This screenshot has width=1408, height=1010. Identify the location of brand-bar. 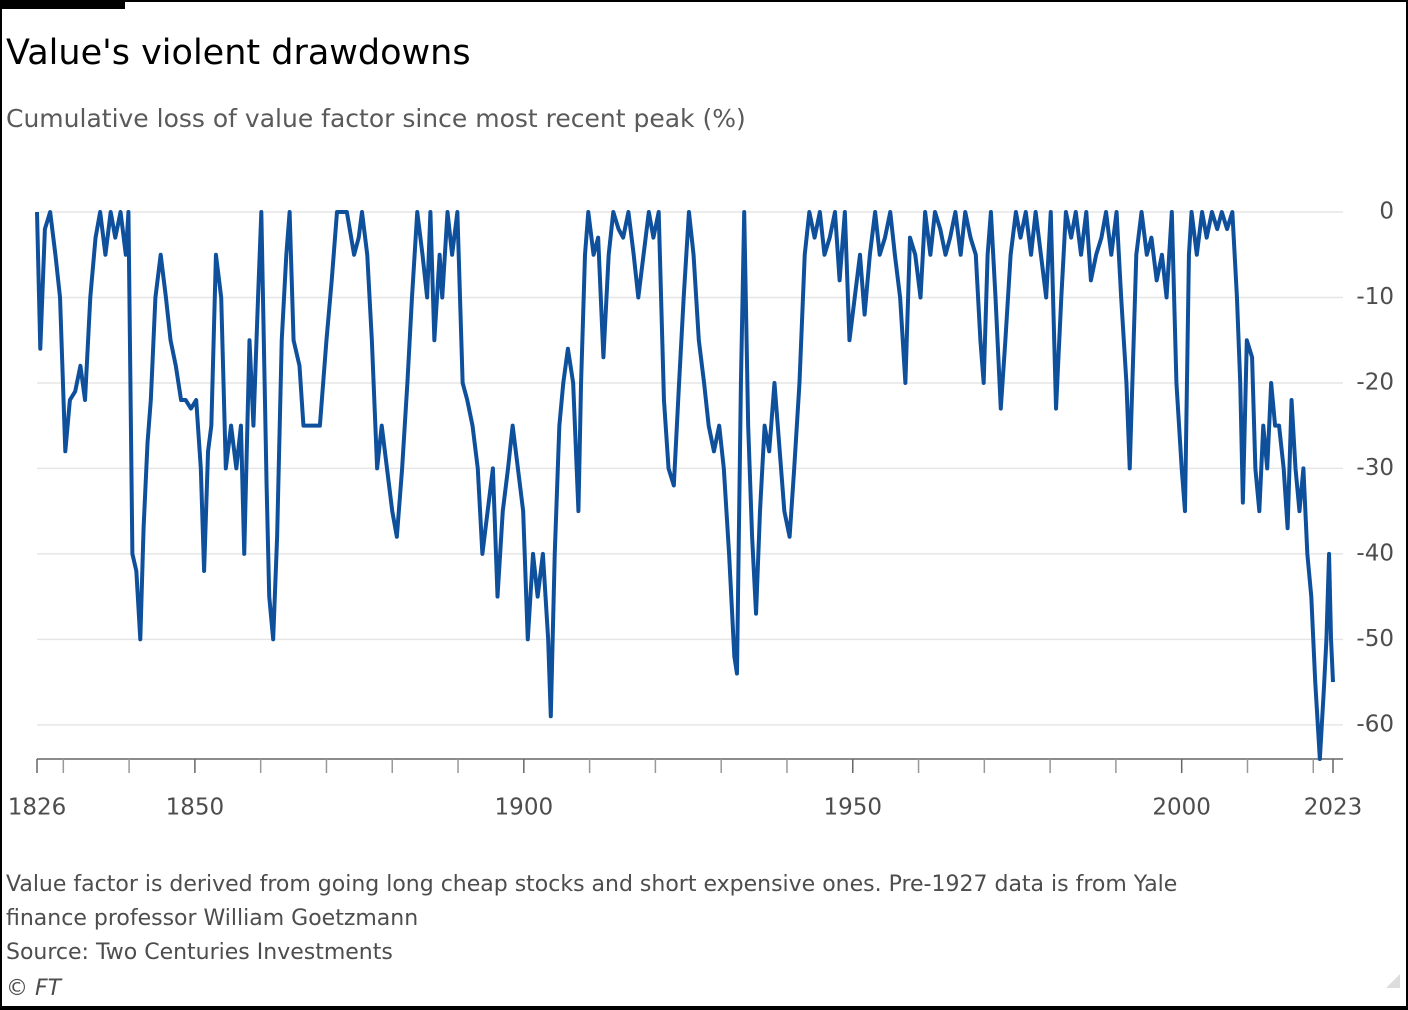
(63, 5).